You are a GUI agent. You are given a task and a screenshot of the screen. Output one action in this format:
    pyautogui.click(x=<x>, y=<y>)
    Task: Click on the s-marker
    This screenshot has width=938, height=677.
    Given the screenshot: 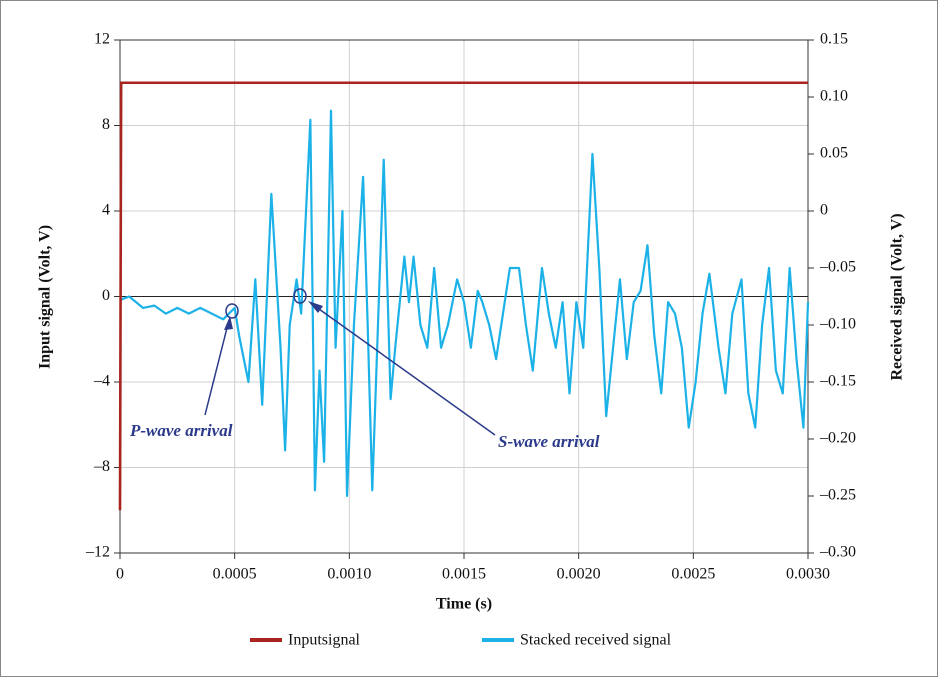 What is the action you would take?
    pyautogui.click(x=300, y=296)
    